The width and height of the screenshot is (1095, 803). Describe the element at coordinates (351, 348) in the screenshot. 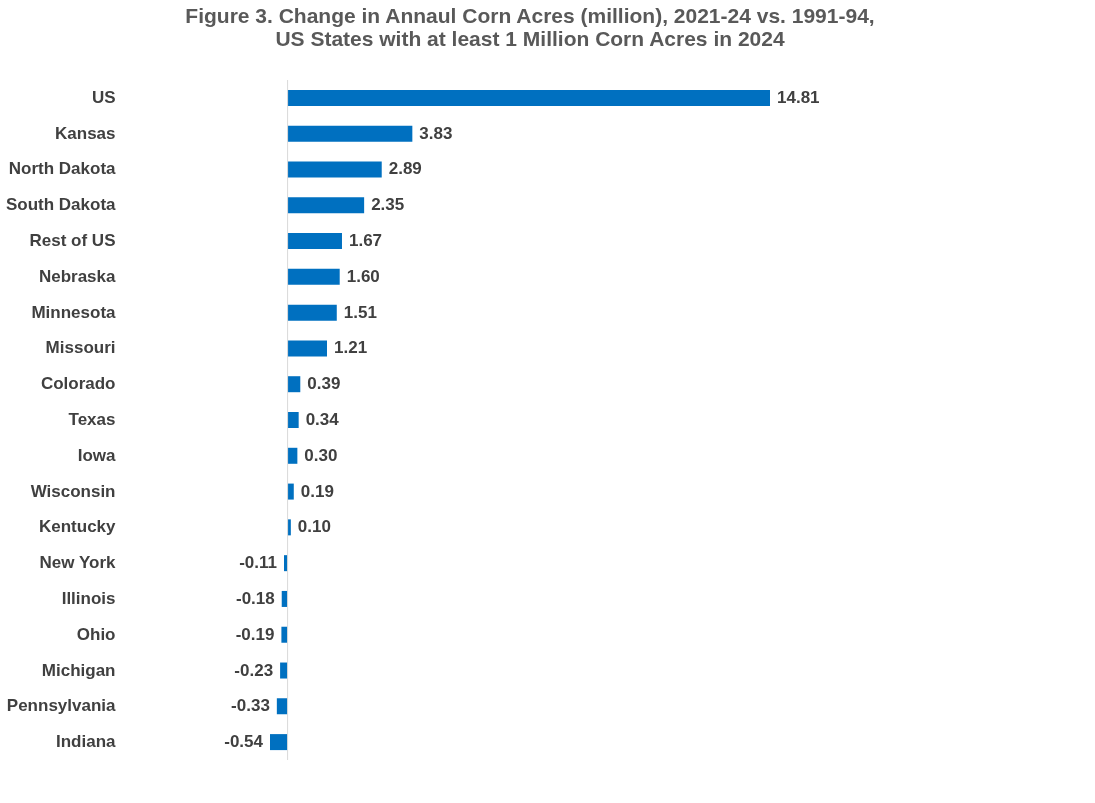

I see `data-label: 1.21` at that location.